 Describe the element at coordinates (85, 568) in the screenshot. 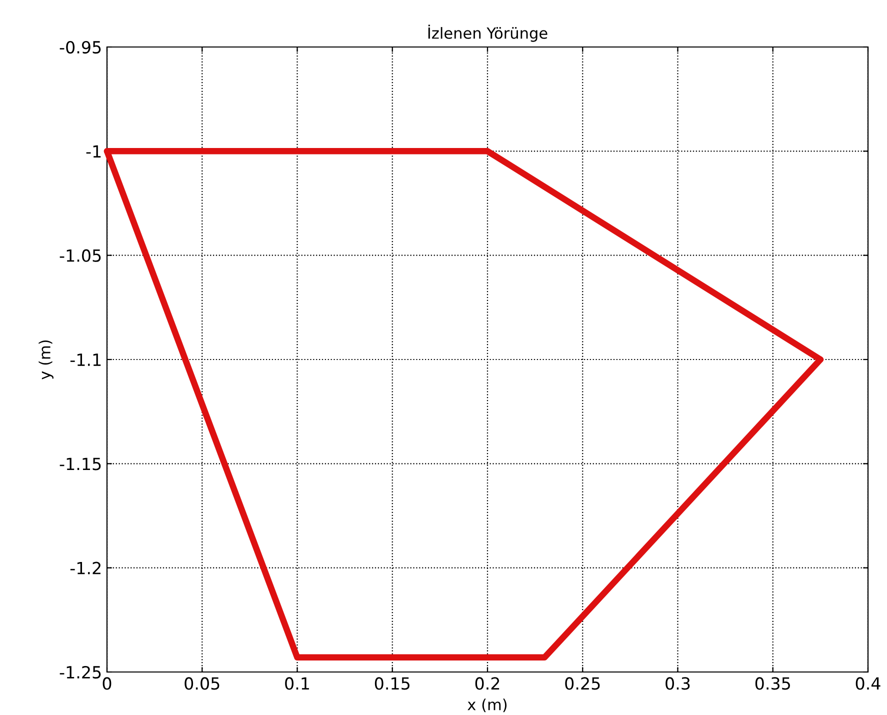

I see `y-tick-label: -1.2` at that location.